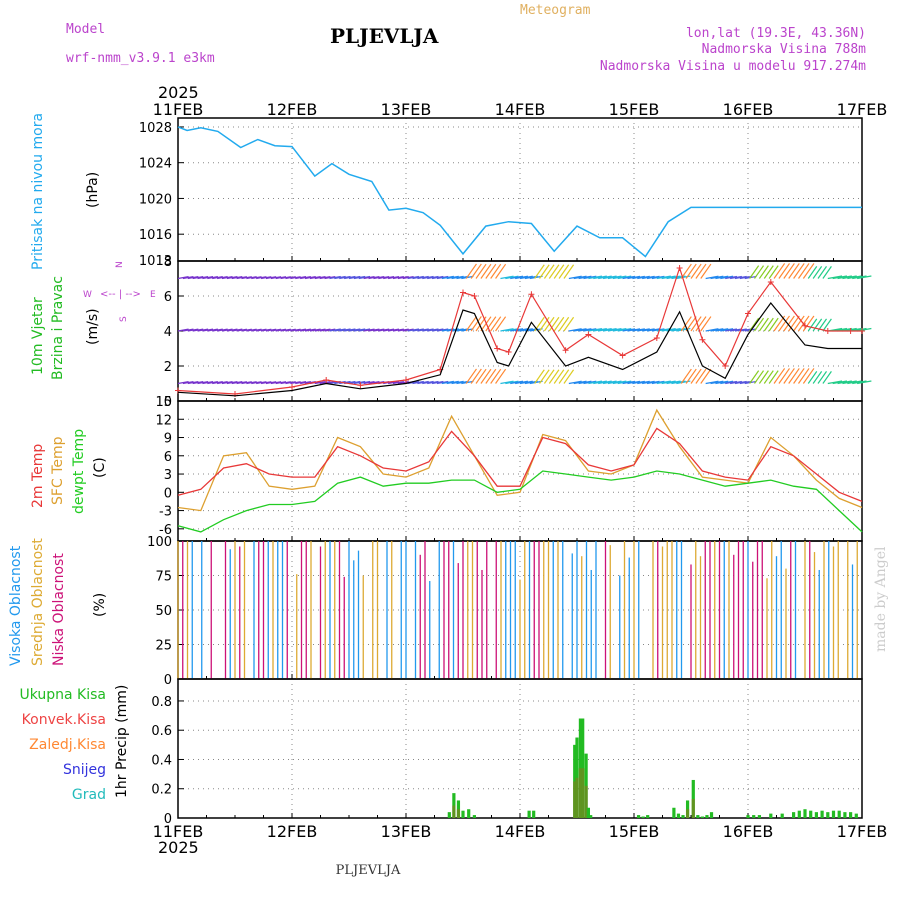  I want to click on bottom-date-label: 16FEB, so click(748, 831).